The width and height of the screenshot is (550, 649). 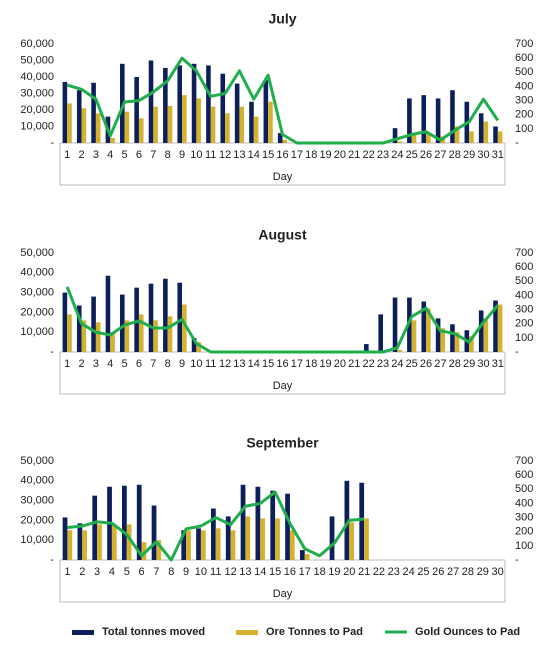 I want to click on x-tick-label: 4, so click(x=110, y=155).